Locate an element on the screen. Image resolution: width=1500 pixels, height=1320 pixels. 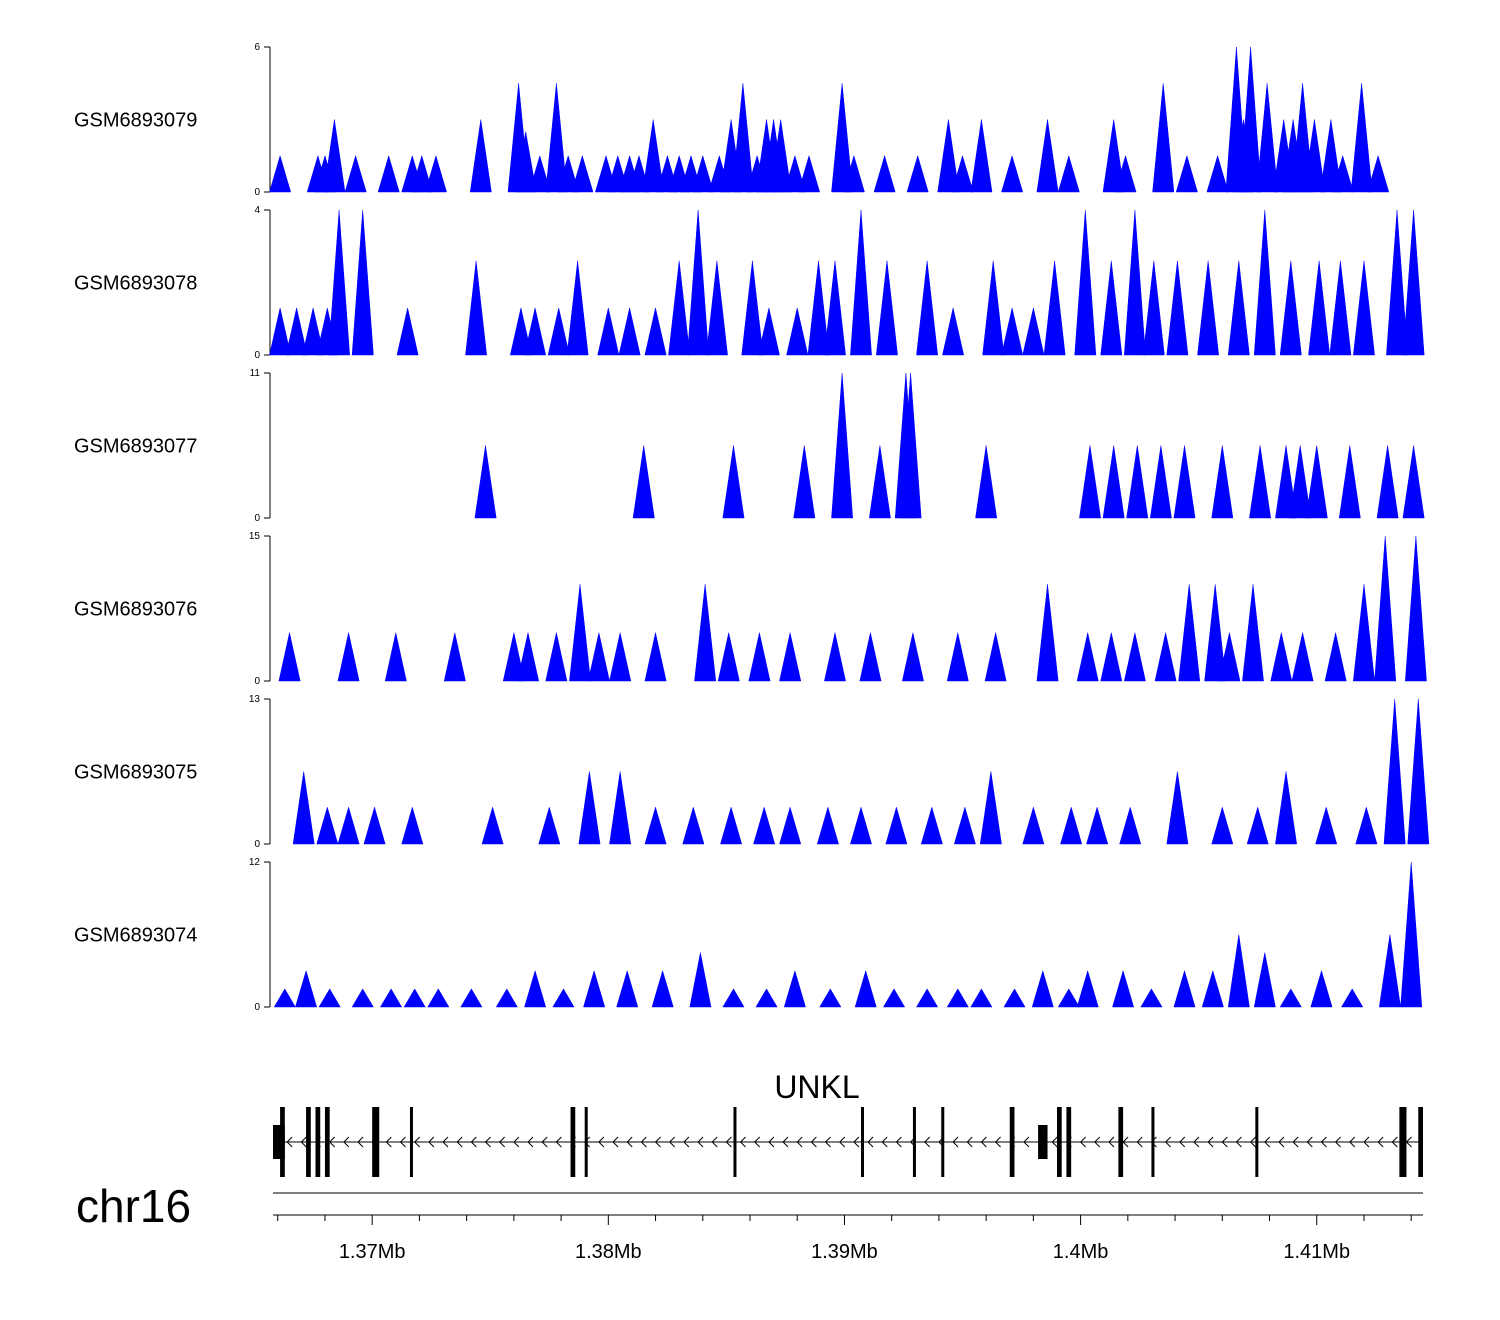
genome-axis: chr16 1.37Mb 1.38Mb 1.39Mb 1.4Mb 1.41Mb is located at coordinates (749, 1221).